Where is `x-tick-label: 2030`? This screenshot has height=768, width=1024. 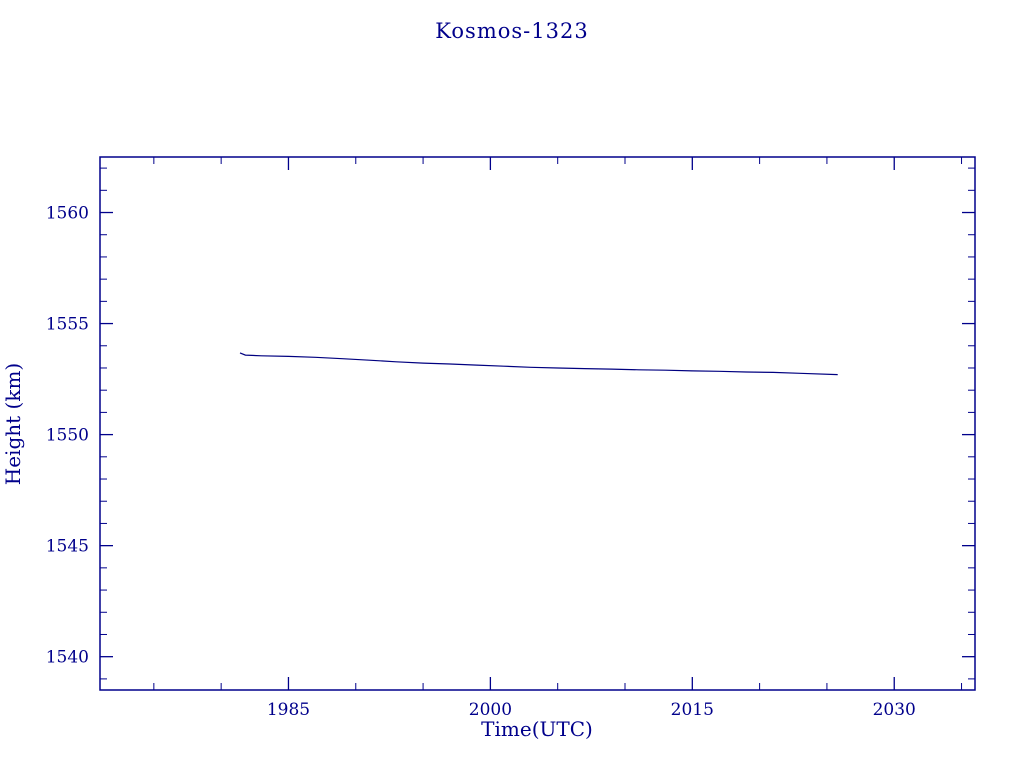
x-tick-label: 2030 is located at coordinates (894, 710).